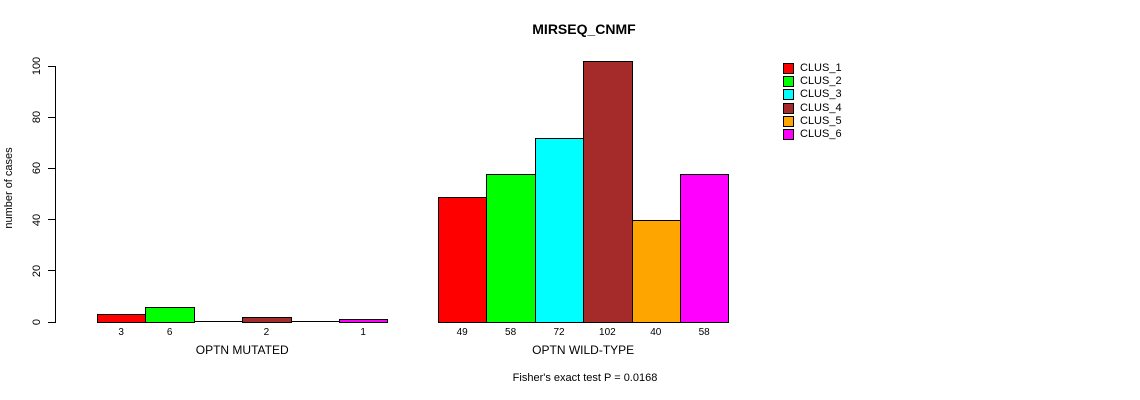 The height and width of the screenshot is (400, 1140). I want to click on legend-item-clus-2: CLUS_2, so click(812, 81).